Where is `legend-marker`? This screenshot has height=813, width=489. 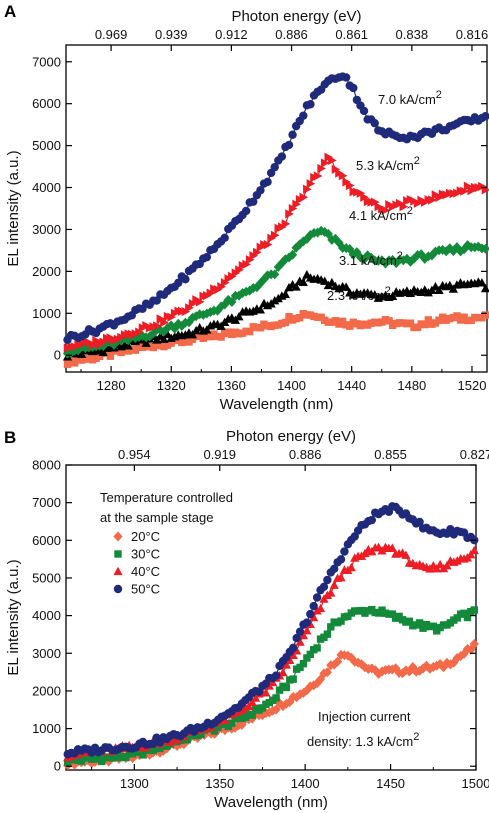
legend-marker is located at coordinates (118, 554).